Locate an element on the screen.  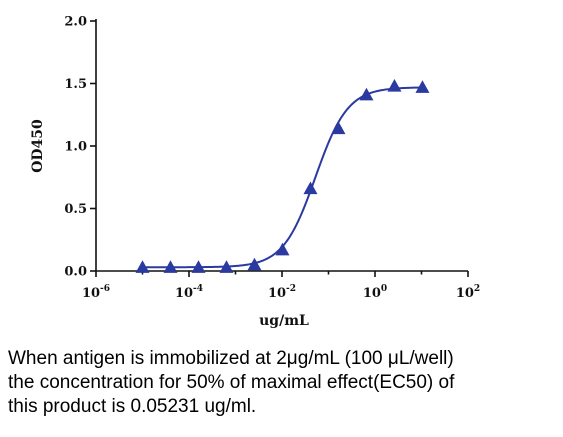
x-axis-title: ug/mL is located at coordinates (284, 321).